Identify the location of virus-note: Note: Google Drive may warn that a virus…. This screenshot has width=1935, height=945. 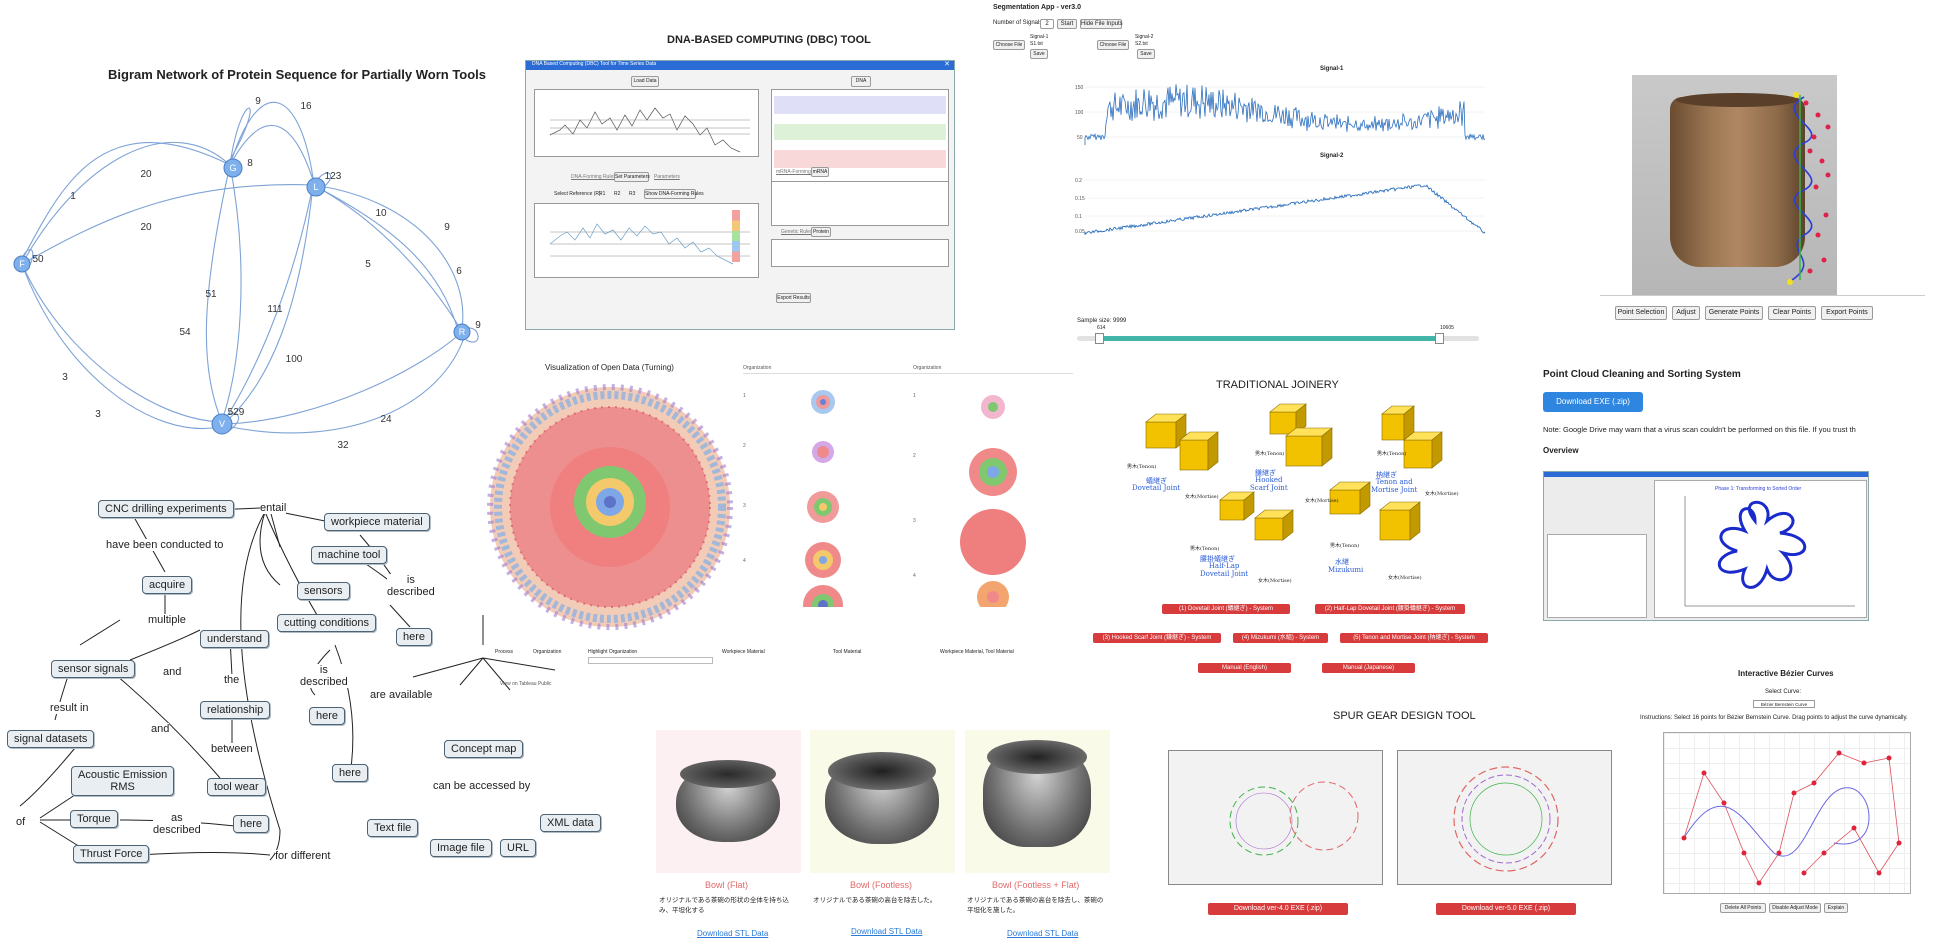
(1699, 429).